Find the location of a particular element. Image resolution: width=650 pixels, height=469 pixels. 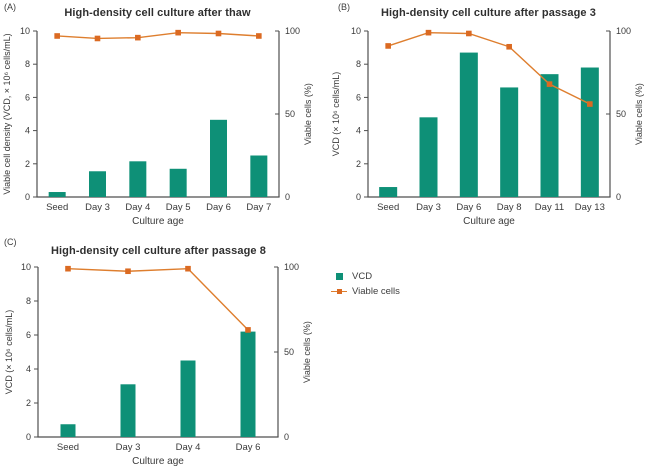

viable-cells-line-icon is located at coordinates (339, 291).